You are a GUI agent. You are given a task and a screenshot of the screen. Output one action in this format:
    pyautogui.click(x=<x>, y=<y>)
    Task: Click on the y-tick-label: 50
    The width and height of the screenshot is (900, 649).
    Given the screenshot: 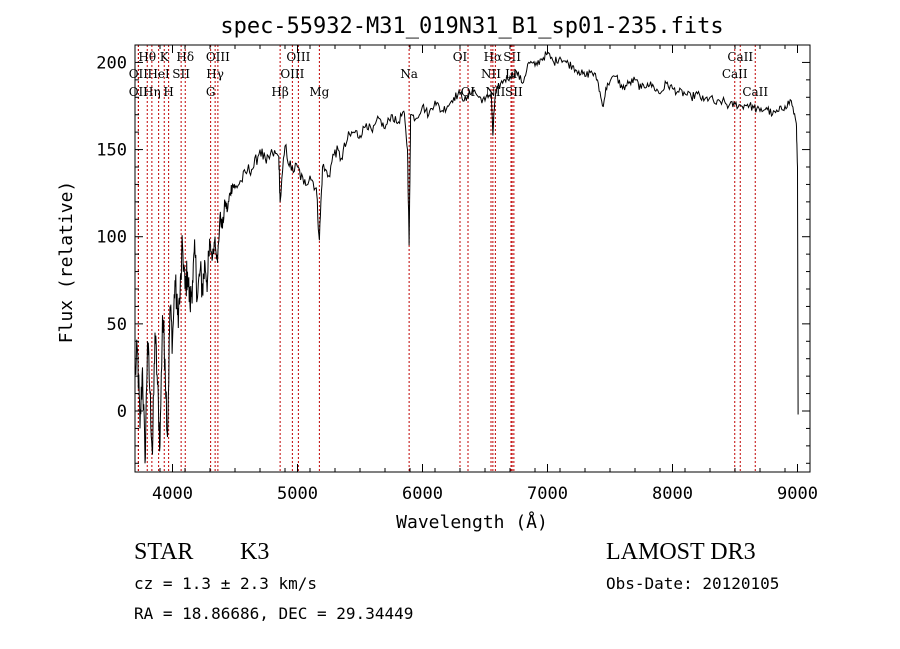 What is the action you would take?
    pyautogui.click(x=117, y=325)
    